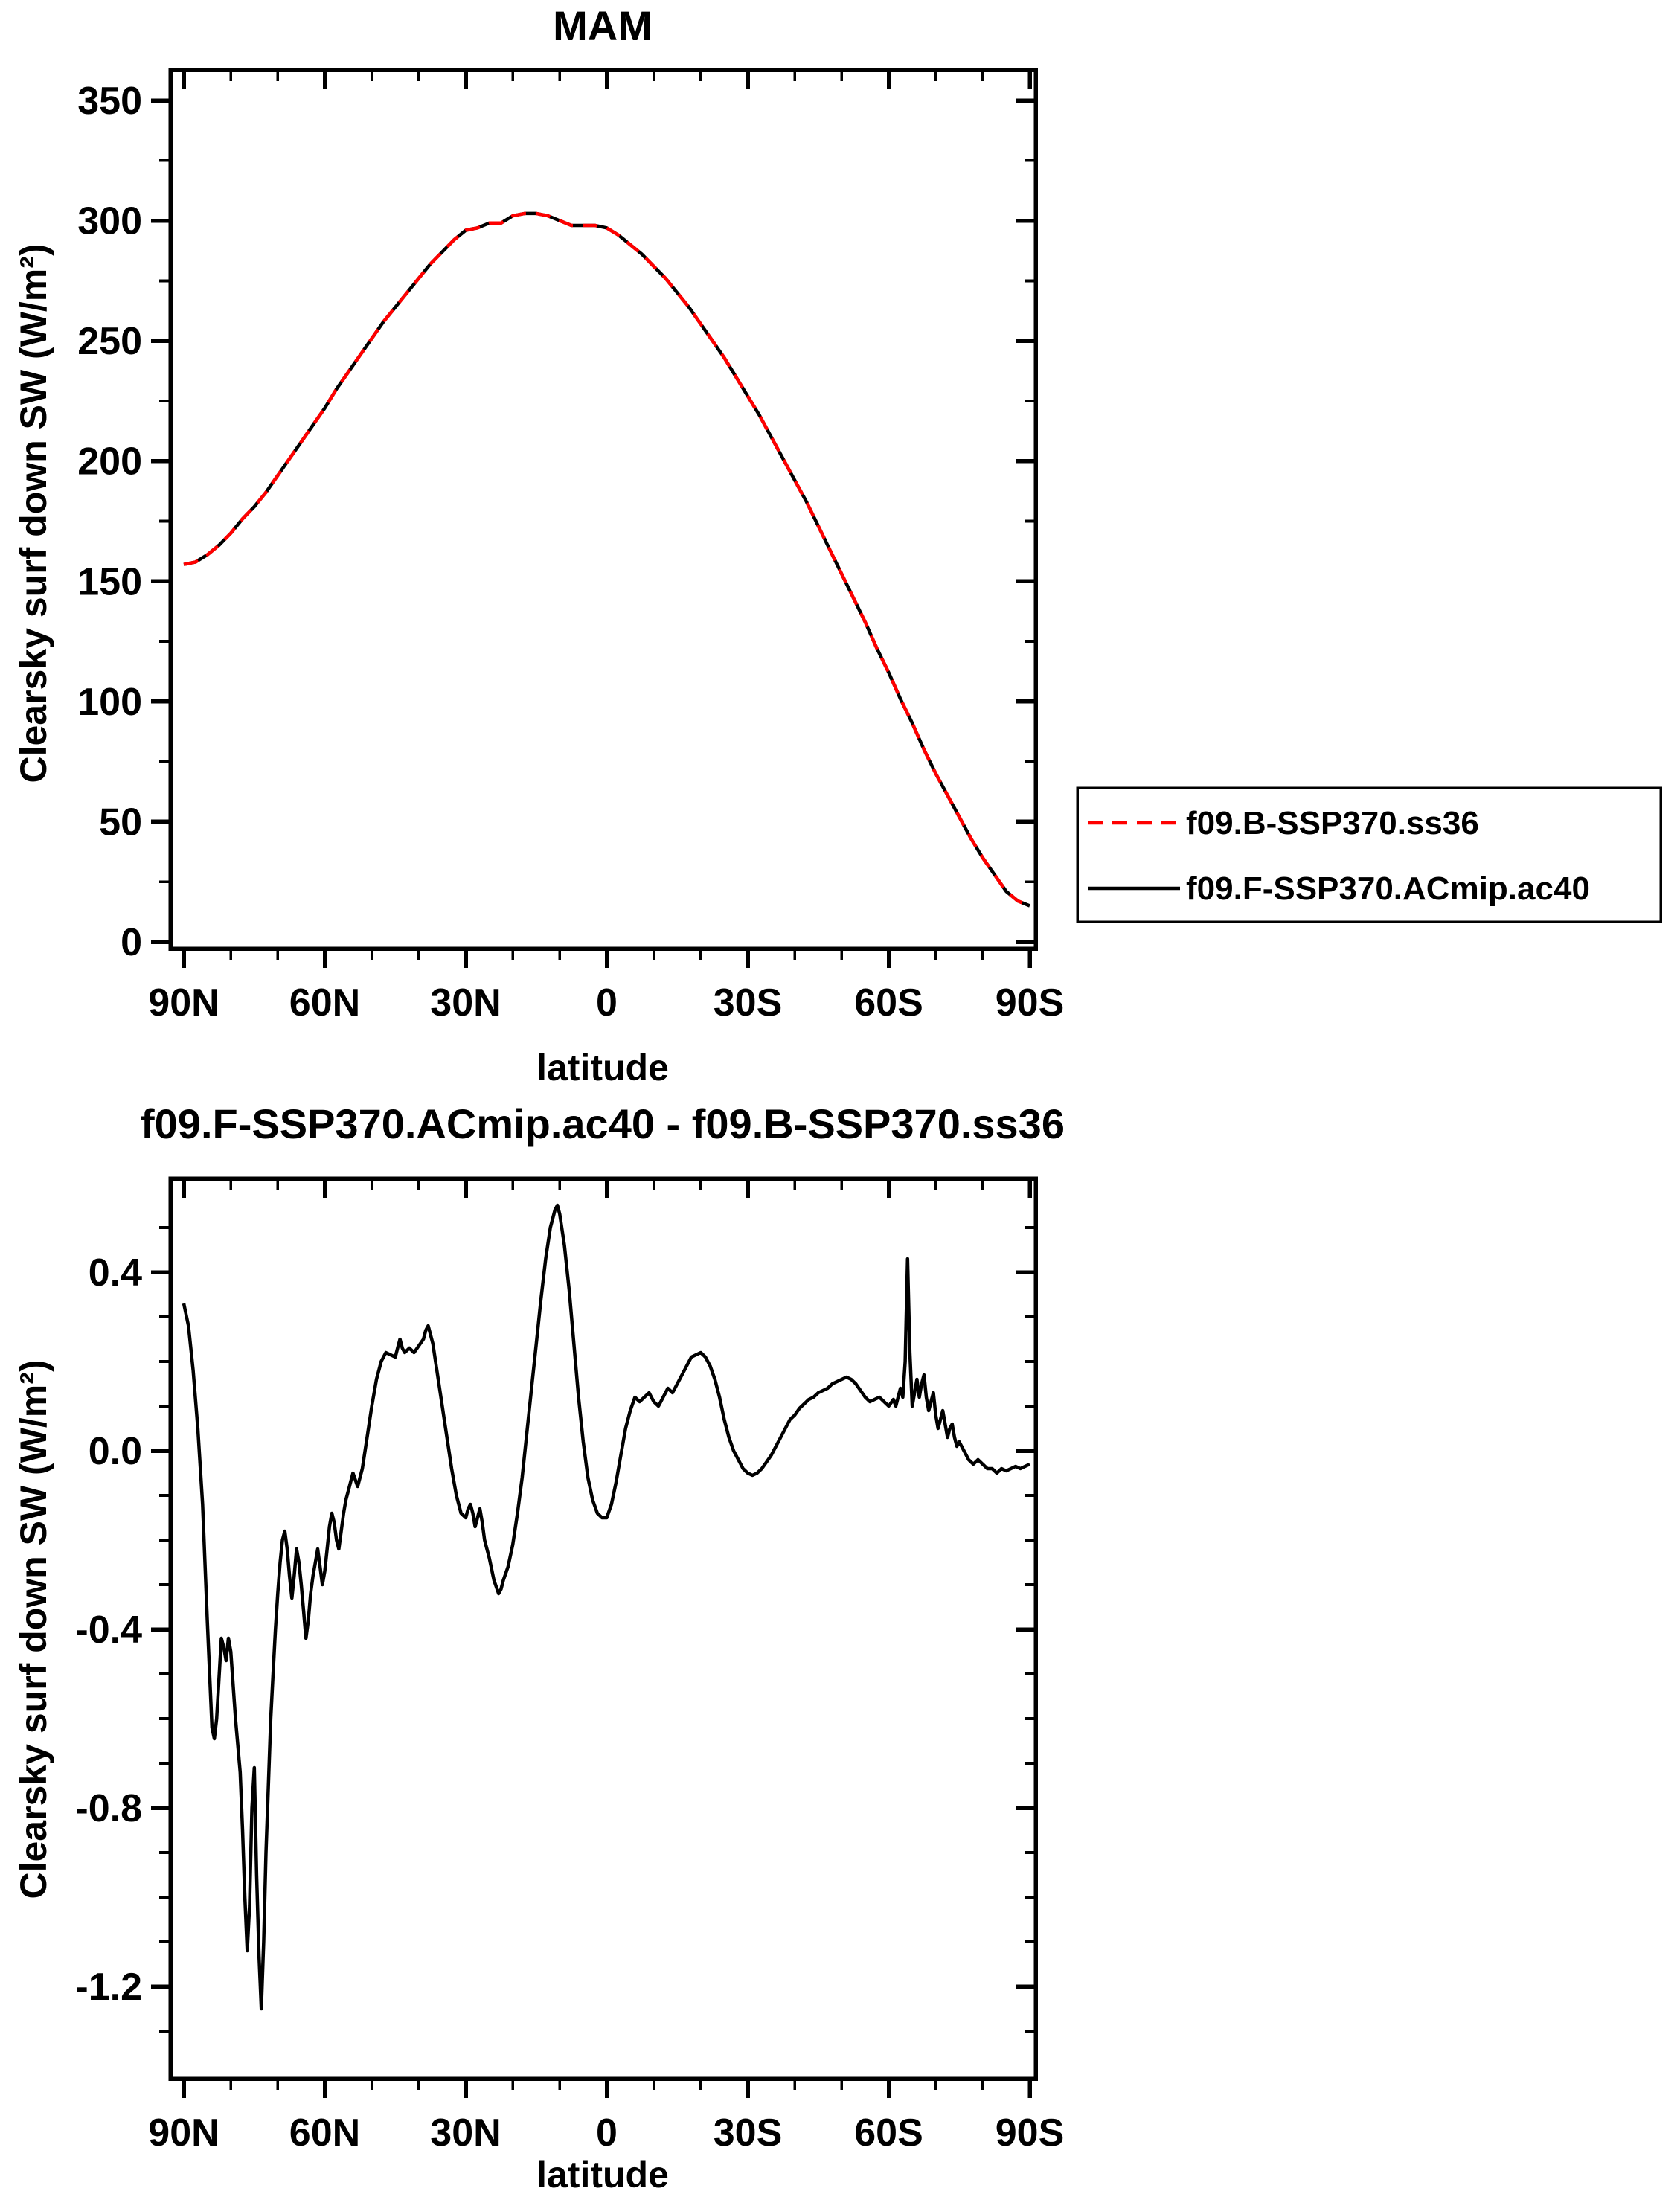 This screenshot has height=2197, width=1680. What do you see at coordinates (109, 1630) in the screenshot?
I see `y-axis-tick-label: -0.4` at bounding box center [109, 1630].